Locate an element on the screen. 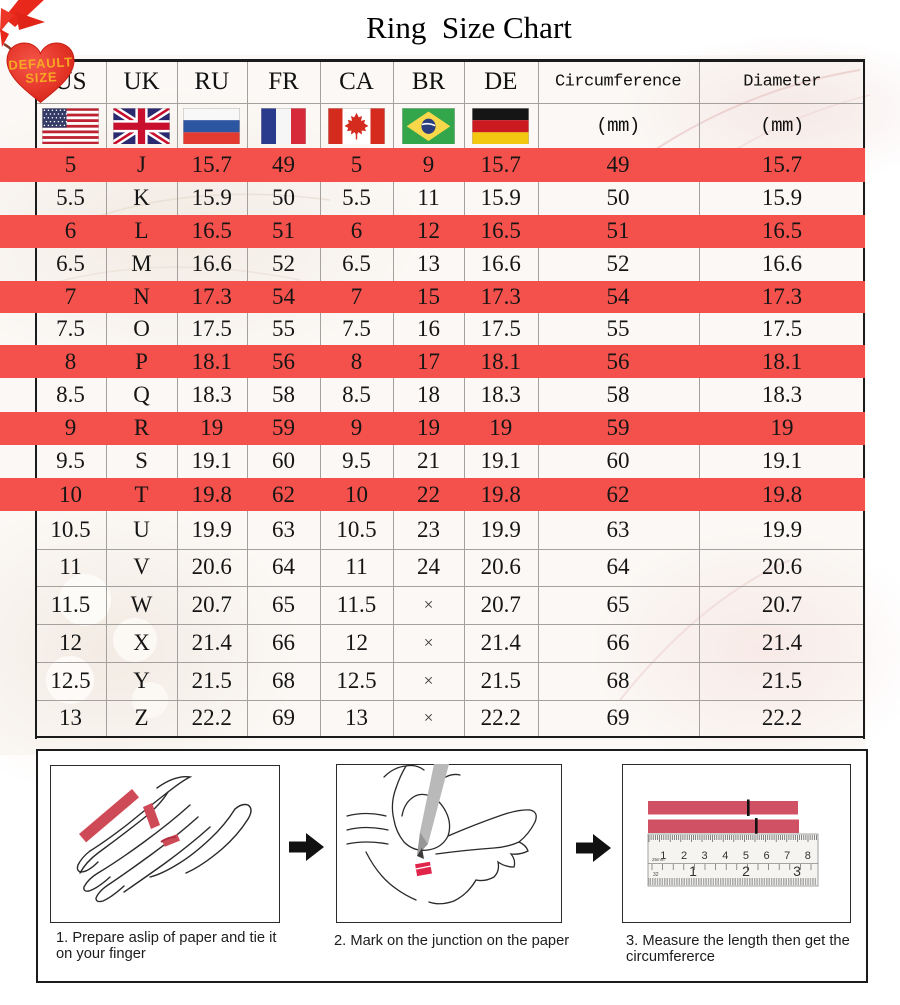  svg-text: 5 is located at coordinates (746, 856).